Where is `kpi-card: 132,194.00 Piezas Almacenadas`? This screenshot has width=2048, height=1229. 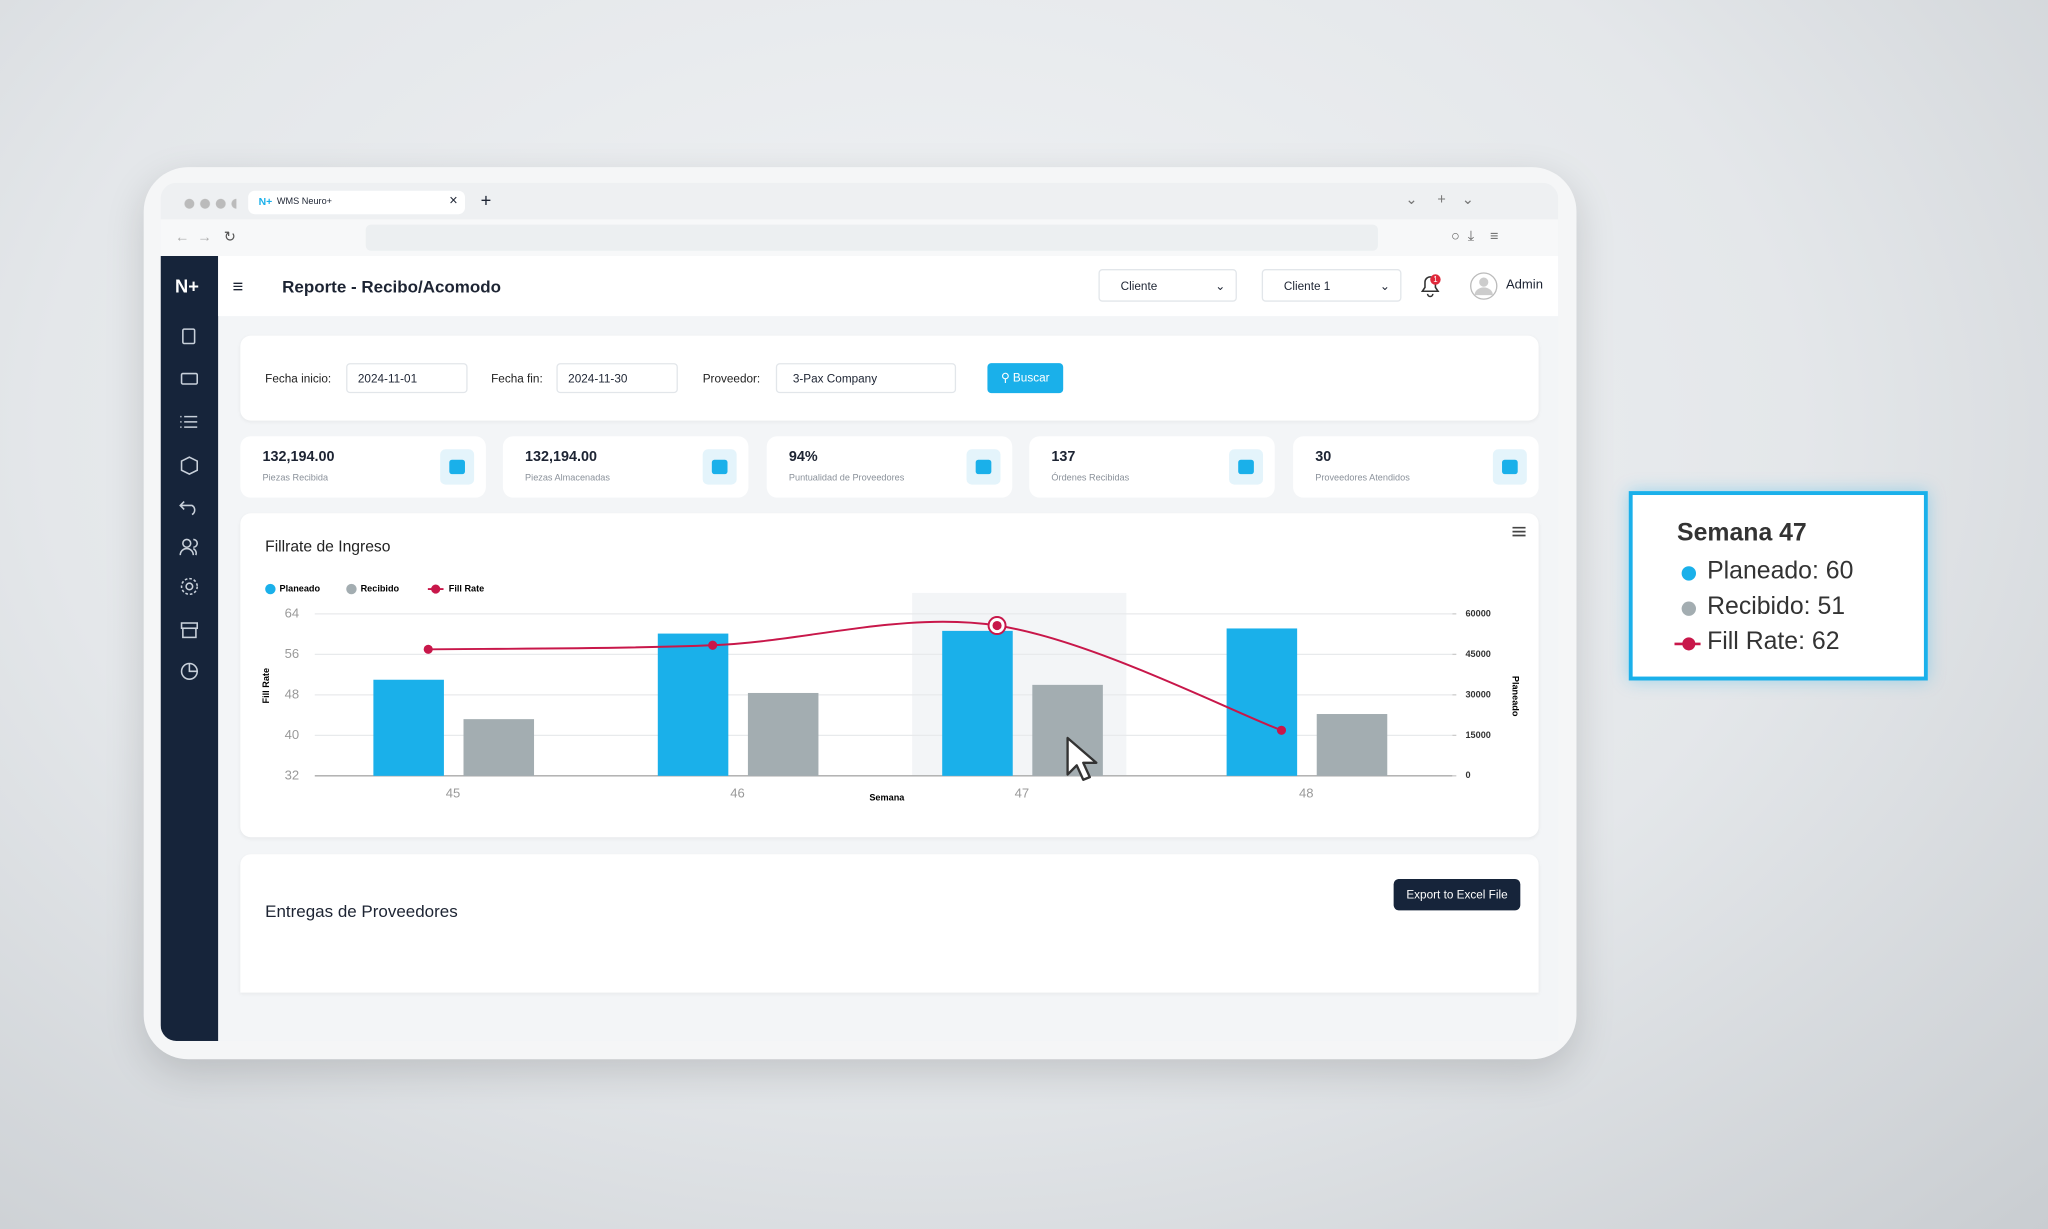
kpi-card: 132,194.00 Piezas Almacenadas is located at coordinates (625, 467).